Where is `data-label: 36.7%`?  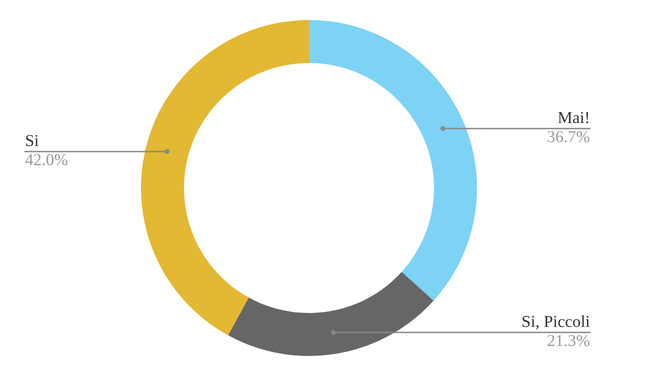
data-label: 36.7% is located at coordinates (569, 136).